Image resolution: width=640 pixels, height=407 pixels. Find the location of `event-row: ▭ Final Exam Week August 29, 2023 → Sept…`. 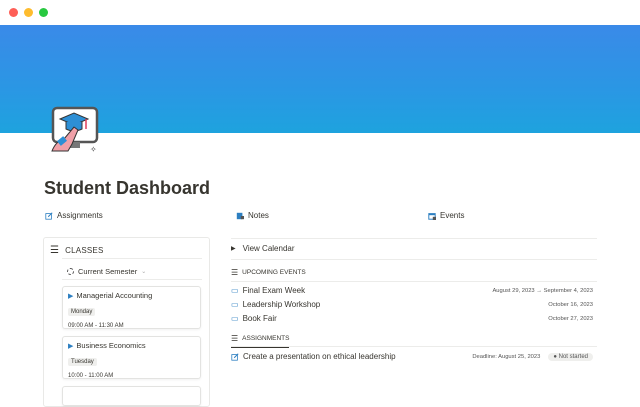

event-row: ▭ Final Exam Week August 29, 2023 → Sept… is located at coordinates (412, 290).